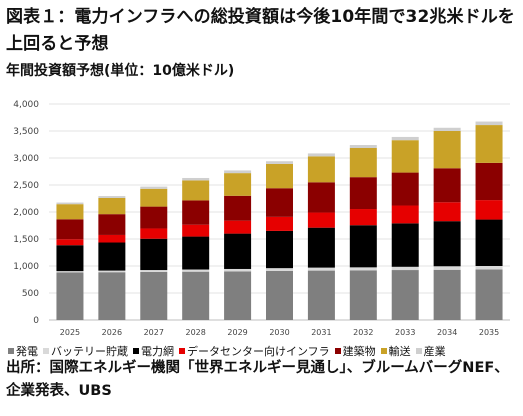  I want to click on x-tick-label: 2025, so click(70, 332).